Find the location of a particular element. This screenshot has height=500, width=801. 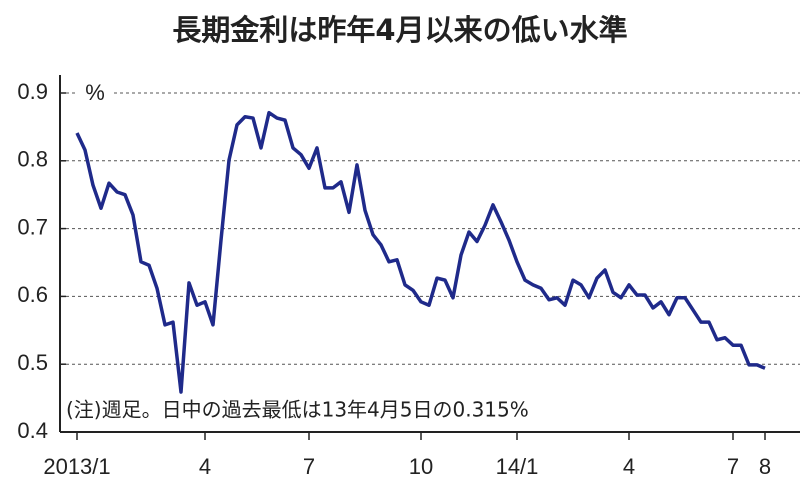

y-unit: % is located at coordinates (95, 92).